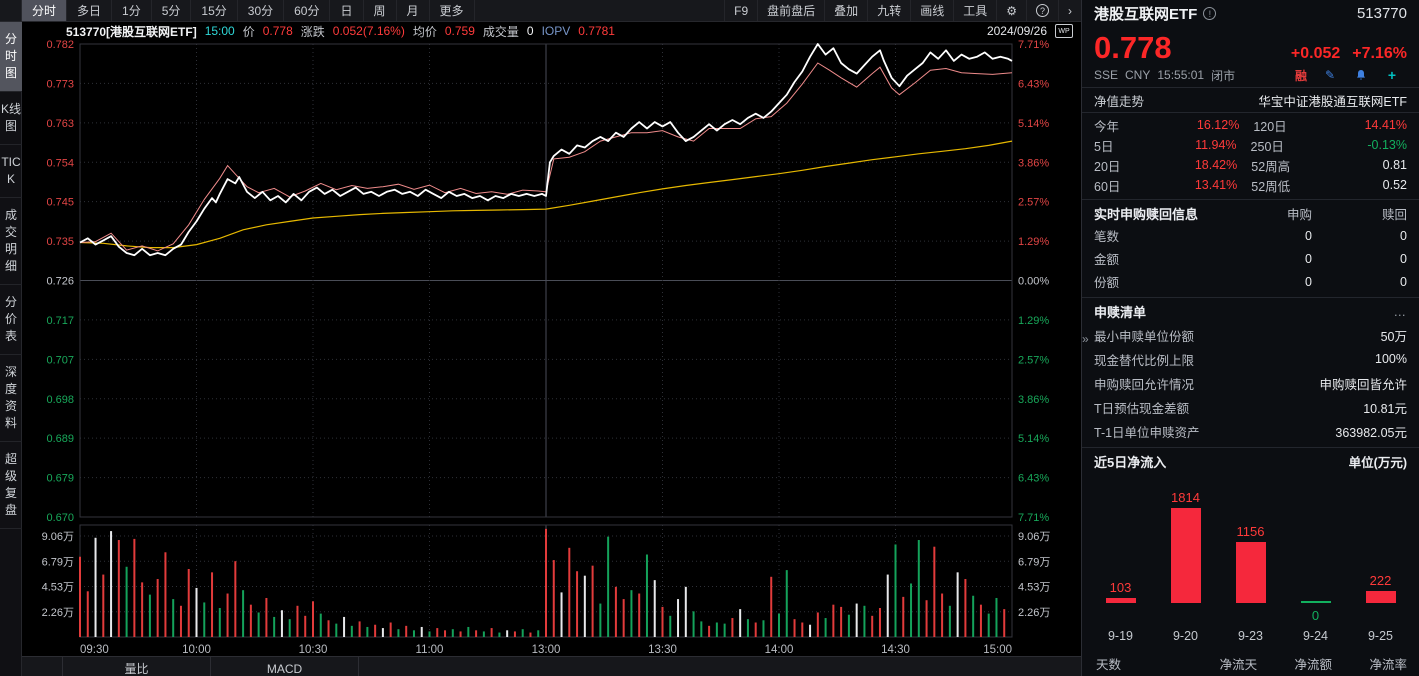  I want to click on panel-title-row: 港股互联网ETF ! 513770, so click(1250, 13).